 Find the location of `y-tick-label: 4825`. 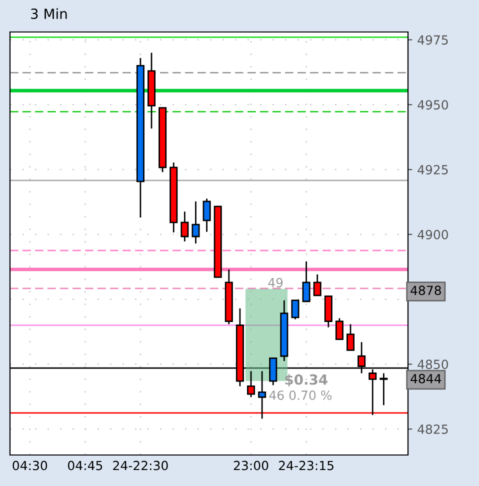

y-tick-label: 4825 is located at coordinates (433, 429).